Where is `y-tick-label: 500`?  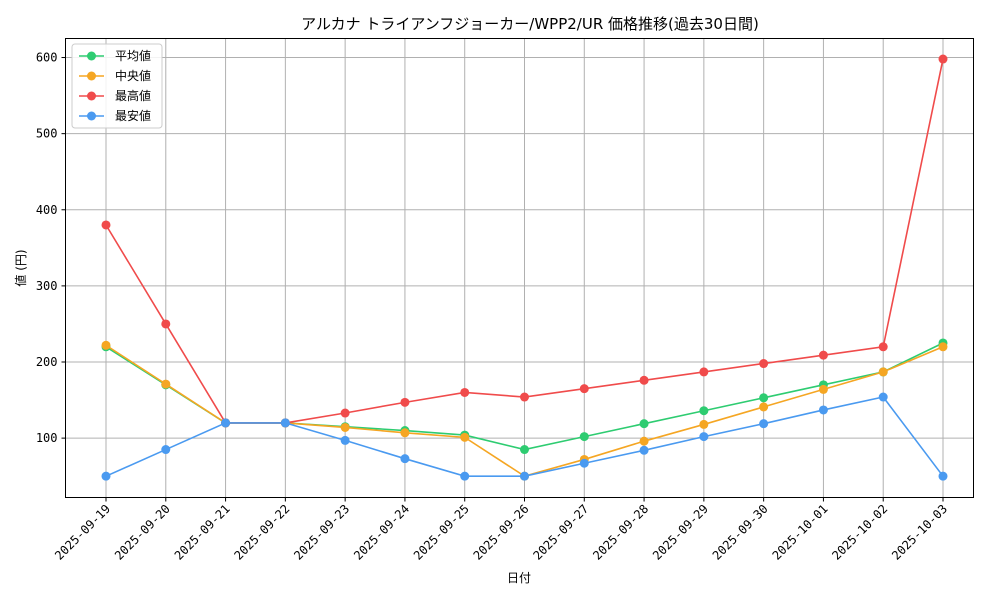
y-tick-label: 500 is located at coordinates (47, 134).